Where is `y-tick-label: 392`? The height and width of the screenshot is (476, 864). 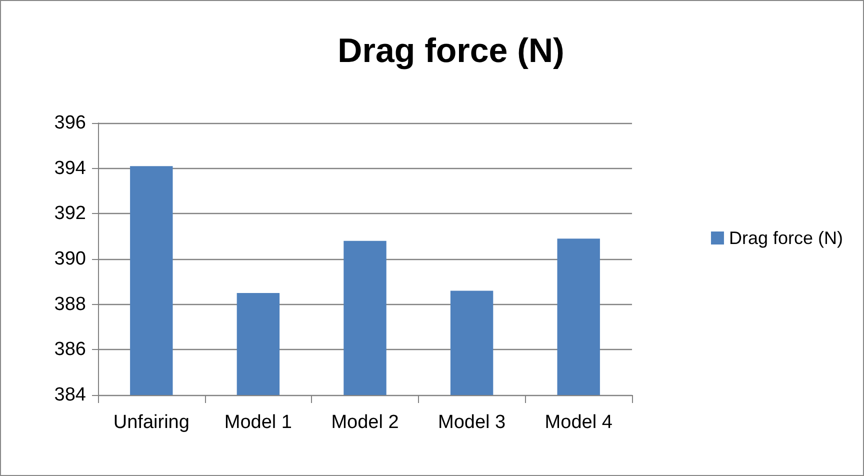
y-tick-label: 392 is located at coordinates (70, 213).